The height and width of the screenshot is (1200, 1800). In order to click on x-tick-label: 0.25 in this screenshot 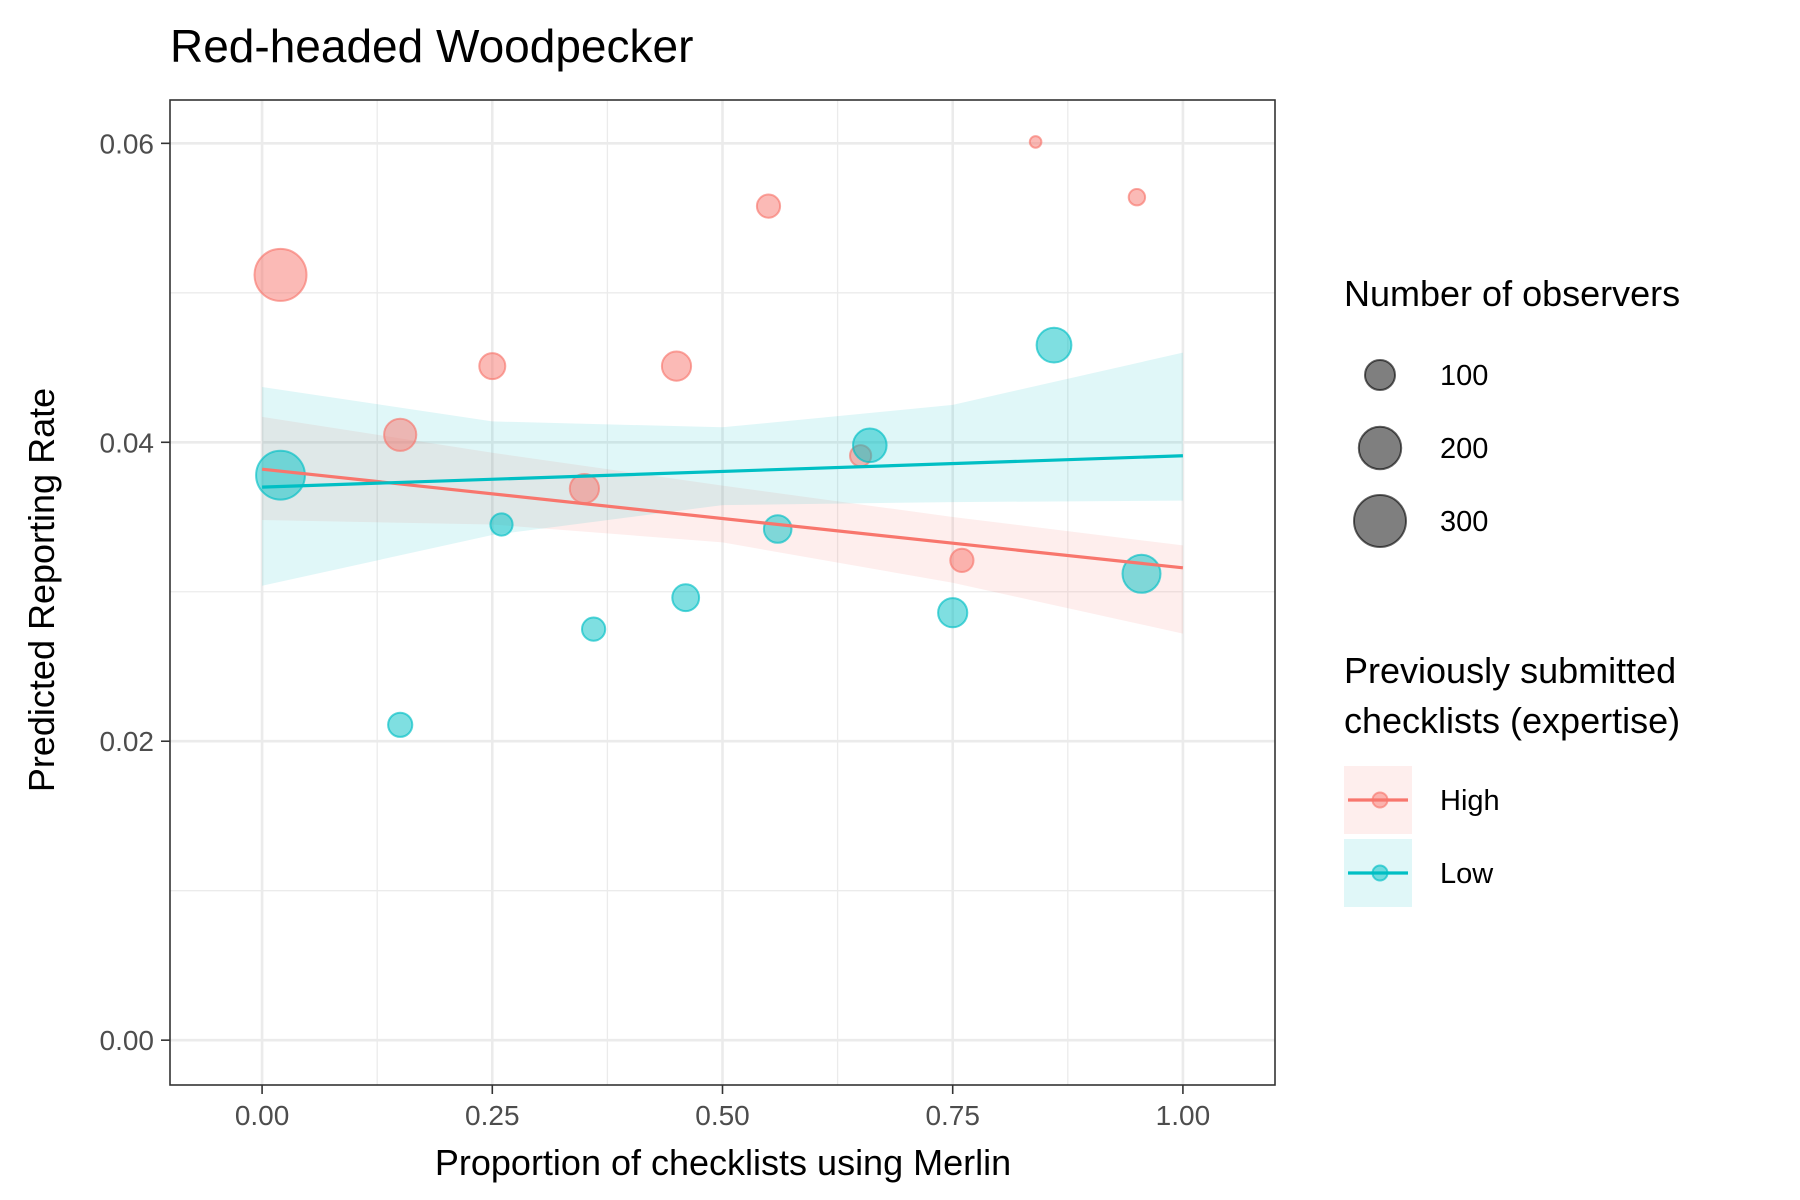, I will do `click(492, 1115)`.